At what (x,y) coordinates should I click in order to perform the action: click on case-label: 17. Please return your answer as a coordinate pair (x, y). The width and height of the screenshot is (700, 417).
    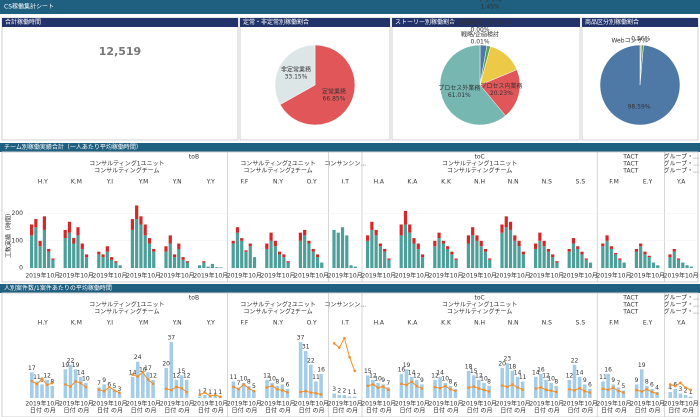
    Looking at the image, I should click on (148, 368).